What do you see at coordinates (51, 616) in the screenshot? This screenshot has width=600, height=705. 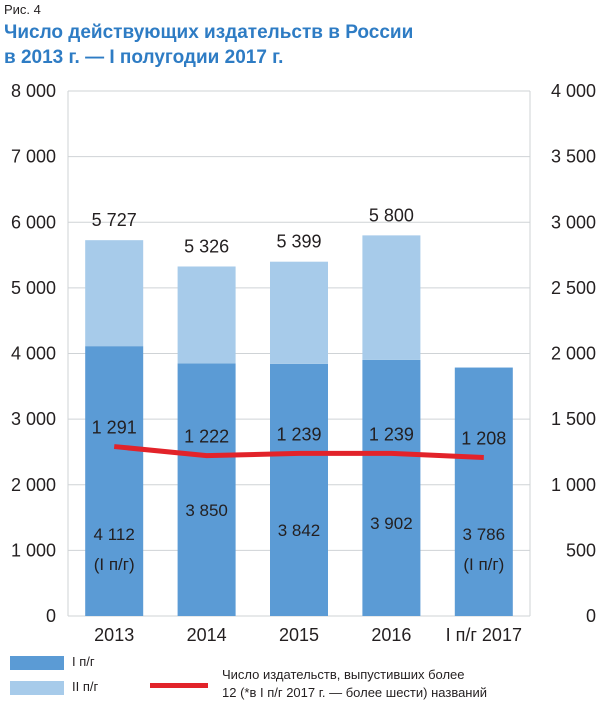 I see `y-left-tick-label: 0` at bounding box center [51, 616].